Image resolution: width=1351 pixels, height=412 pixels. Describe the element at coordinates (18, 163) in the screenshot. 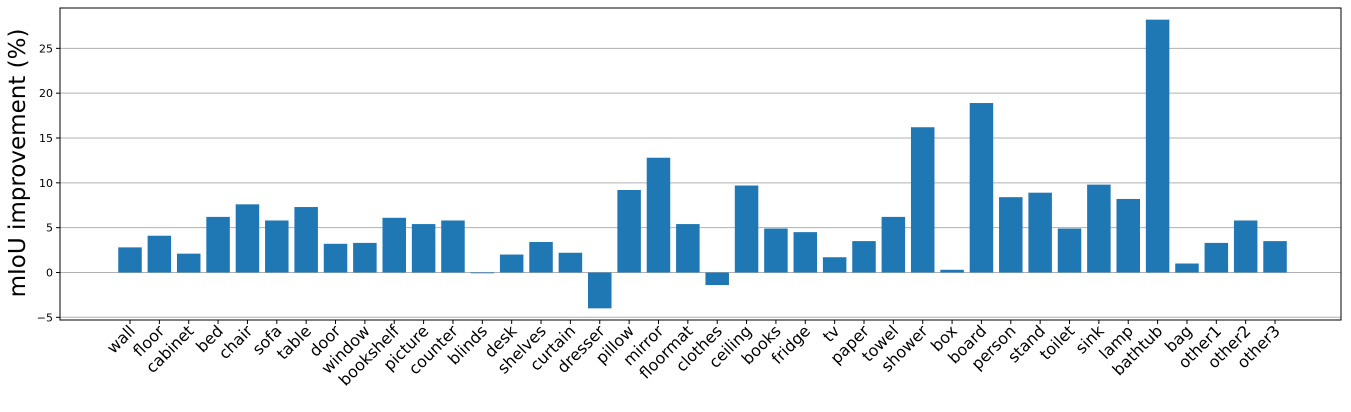

I see `y-axis-label: mIoU improvement (%)` at that location.